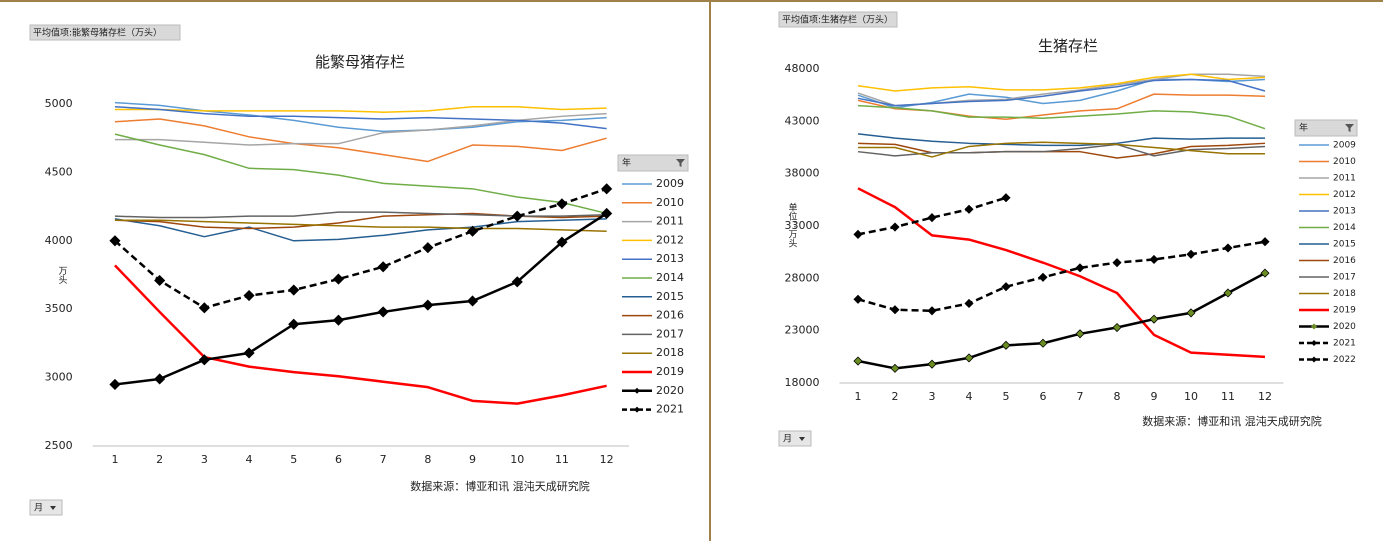 The height and width of the screenshot is (541, 1383). Describe the element at coordinates (1006, 396) in the screenshot. I see `x-tick-label: 5` at that location.